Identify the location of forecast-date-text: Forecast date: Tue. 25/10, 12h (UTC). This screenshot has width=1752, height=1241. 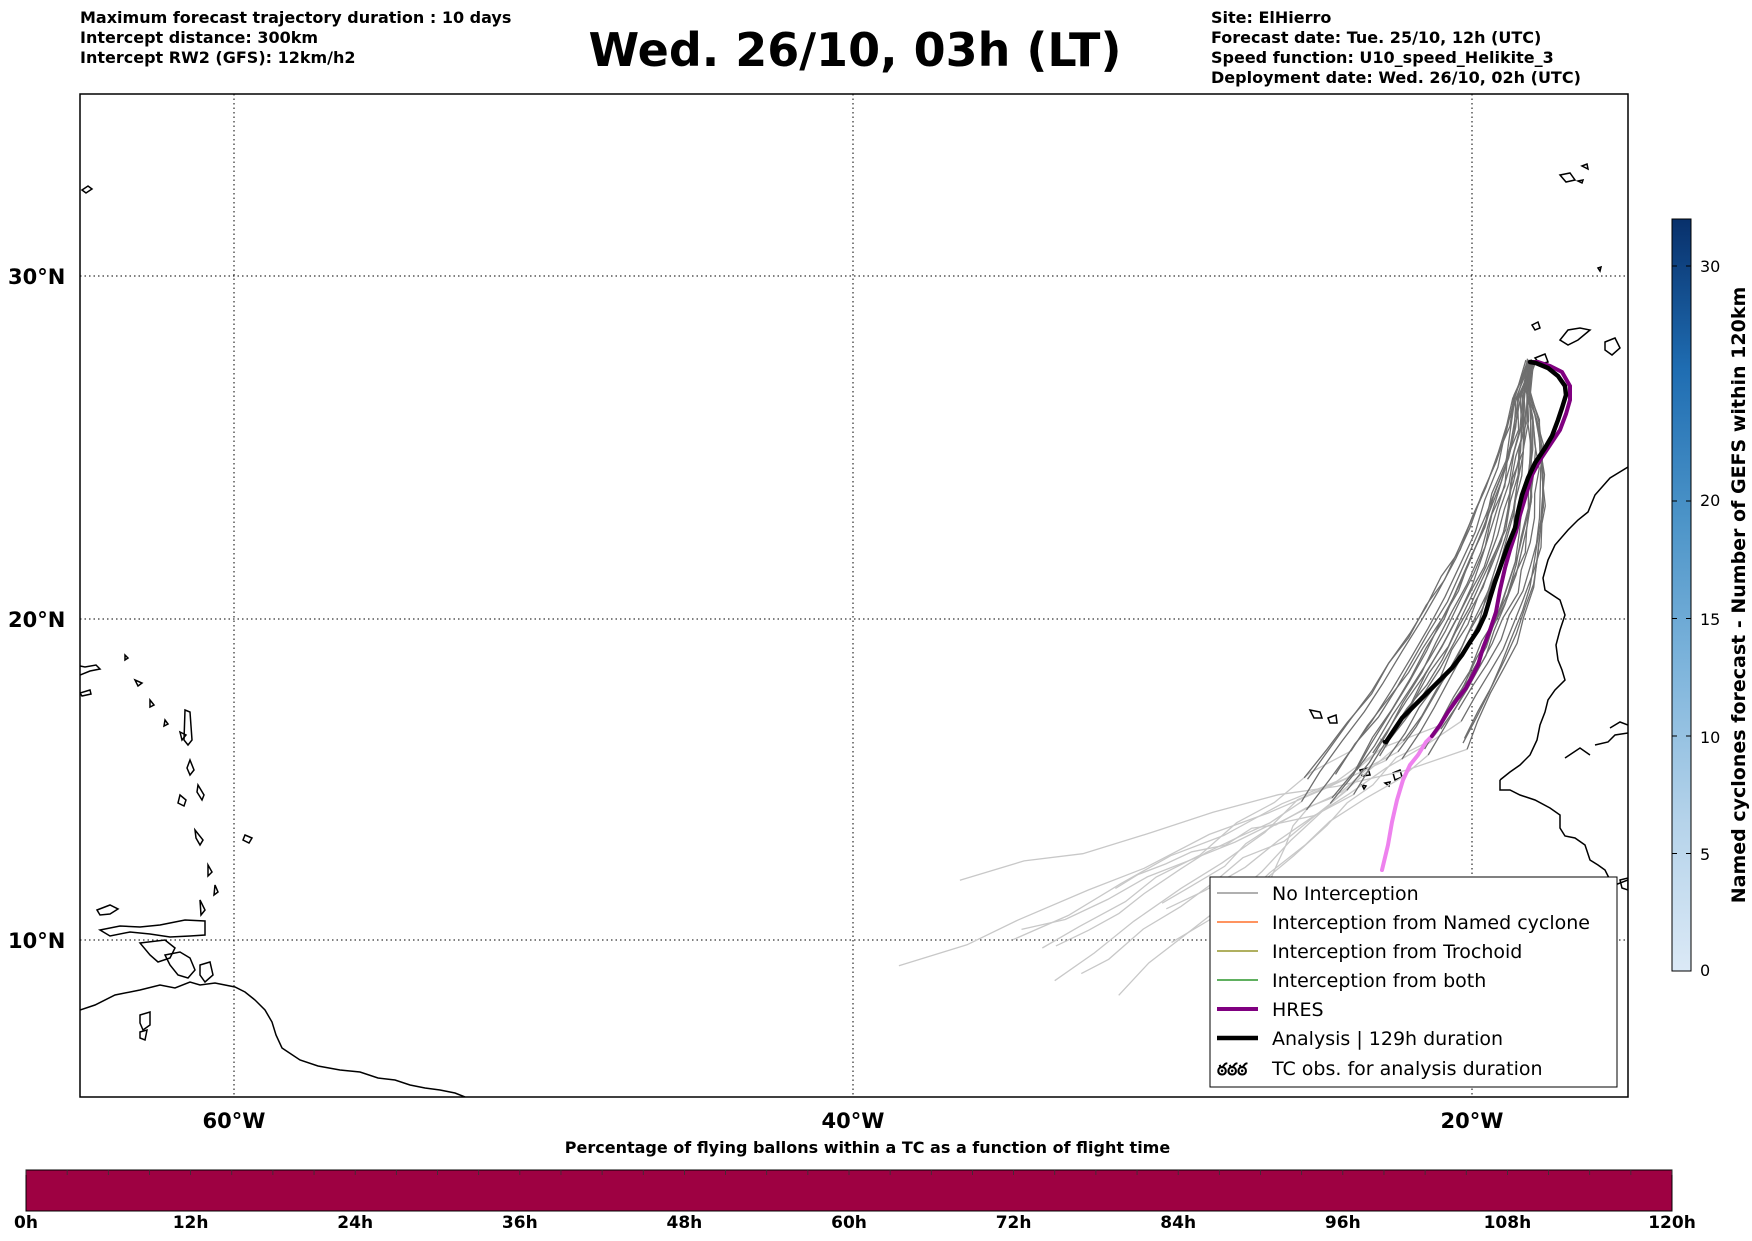
(1376, 37).